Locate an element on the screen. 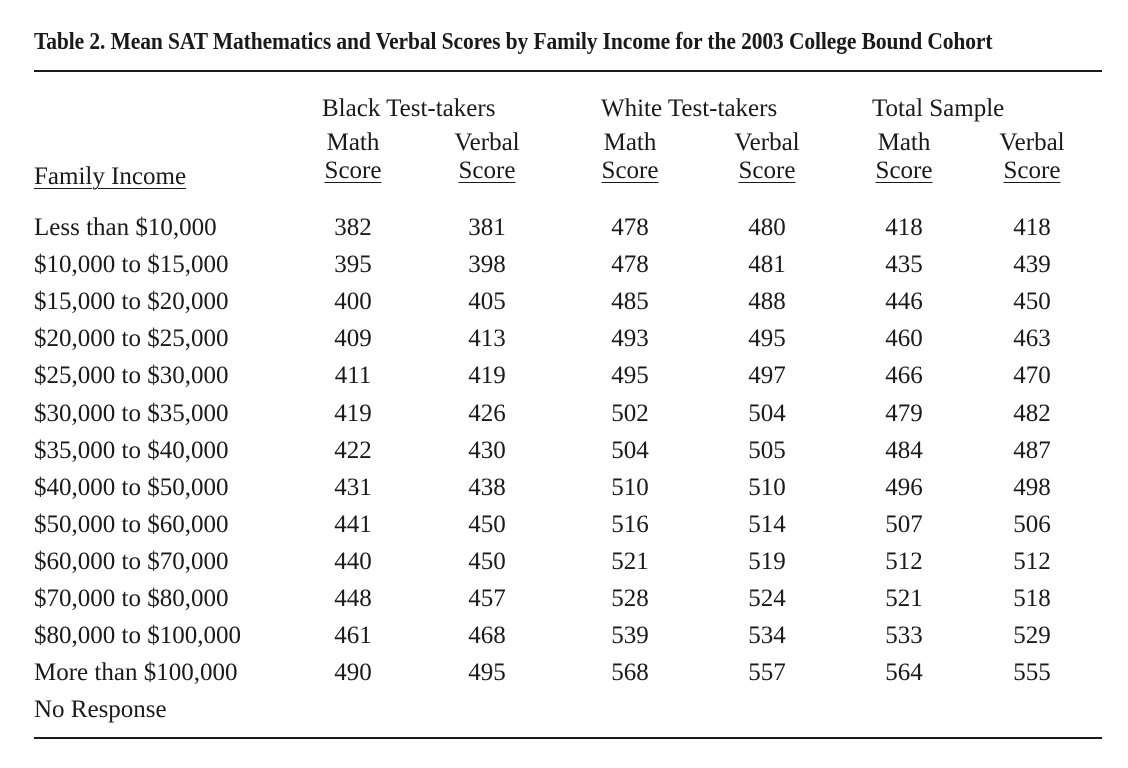 The height and width of the screenshot is (768, 1128). cell-black-verbal: 381 is located at coordinates (487, 227).